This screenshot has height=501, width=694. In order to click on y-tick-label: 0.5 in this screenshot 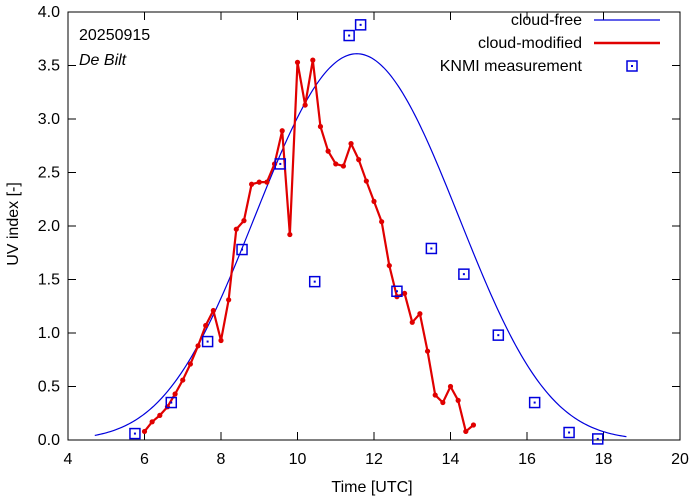, I will do `click(49, 387)`.